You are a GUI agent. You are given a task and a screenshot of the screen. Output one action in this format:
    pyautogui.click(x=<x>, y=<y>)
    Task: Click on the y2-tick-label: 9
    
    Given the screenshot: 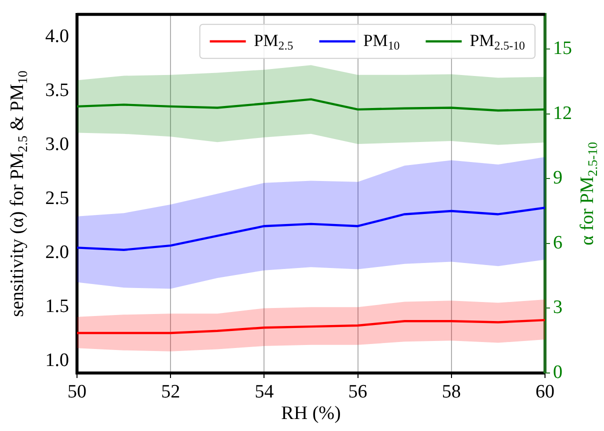 What is the action you would take?
    pyautogui.click(x=557, y=178)
    